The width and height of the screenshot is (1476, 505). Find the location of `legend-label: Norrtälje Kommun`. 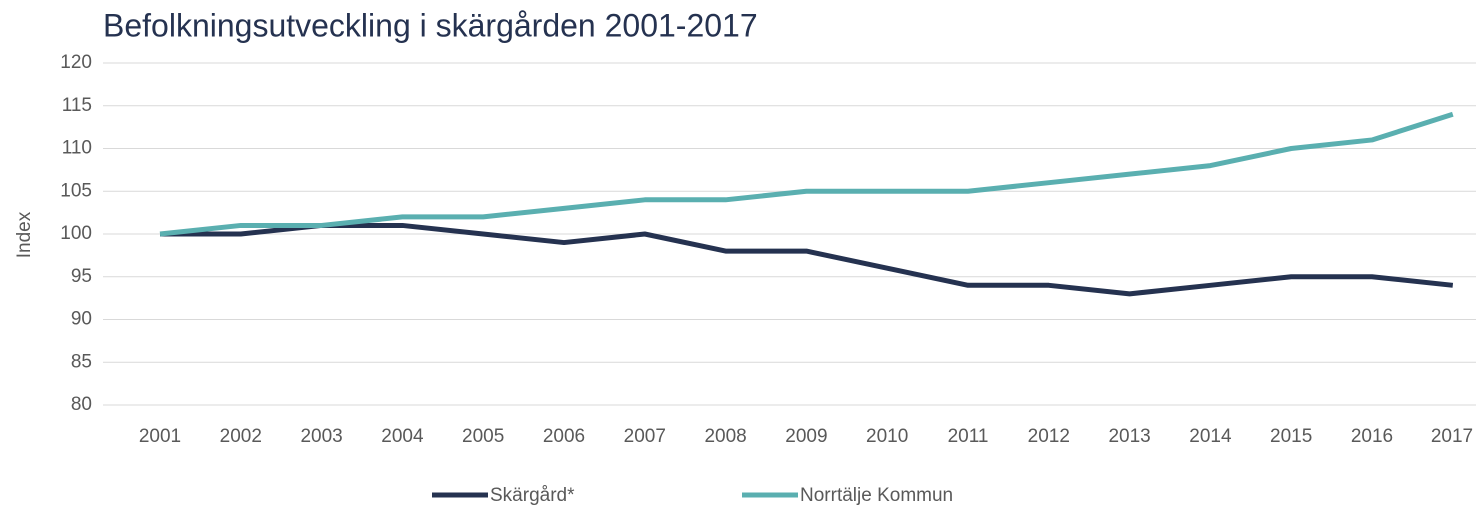

legend-label: Norrtälje Kommun is located at coordinates (876, 495).